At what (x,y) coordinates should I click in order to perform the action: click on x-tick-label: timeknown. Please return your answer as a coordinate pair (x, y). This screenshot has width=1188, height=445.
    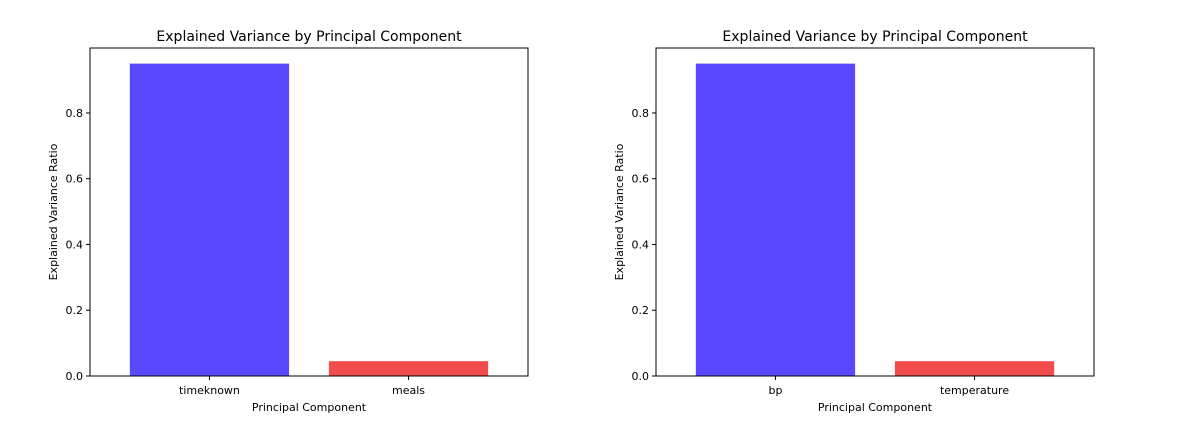
    Looking at the image, I should click on (209, 390).